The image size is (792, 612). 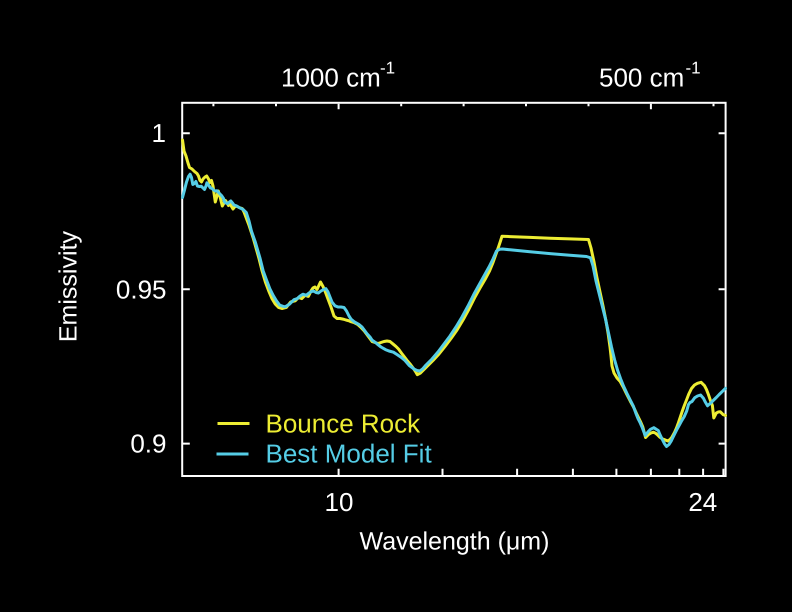 What do you see at coordinates (331, 78) in the screenshot?
I see `svg-text: 1000 cm` at bounding box center [331, 78].